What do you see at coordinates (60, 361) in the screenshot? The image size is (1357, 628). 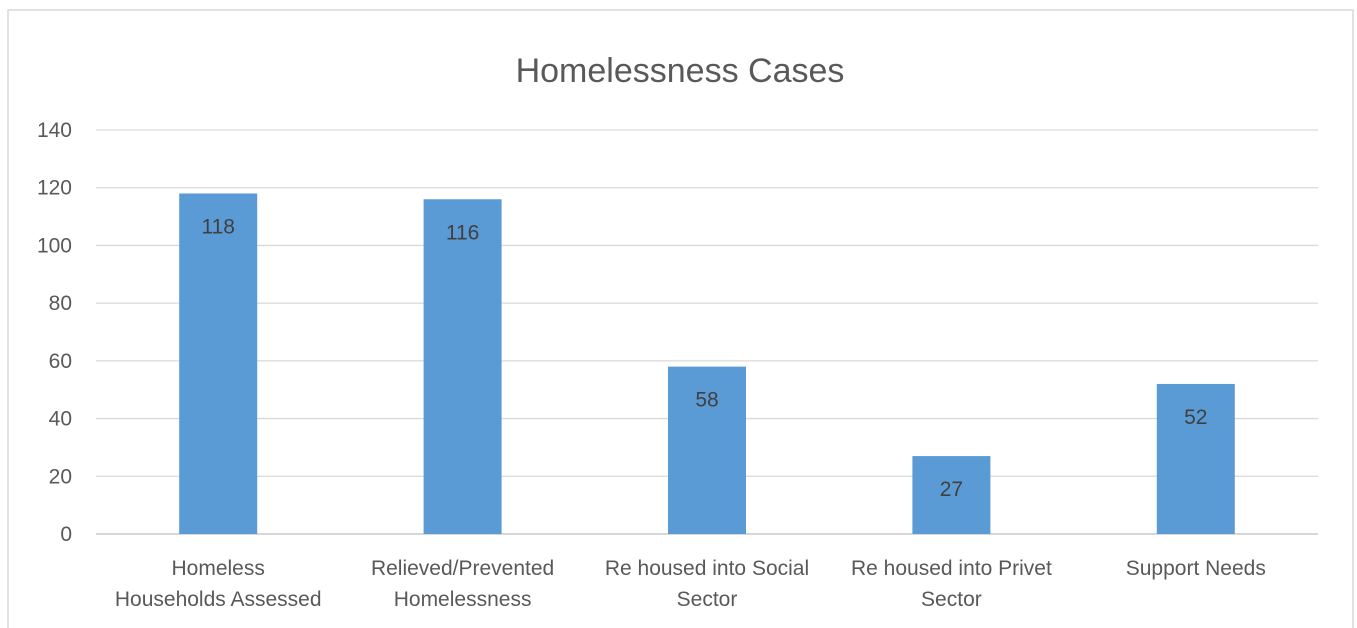 I see `y-tick-label: 60` at bounding box center [60, 361].